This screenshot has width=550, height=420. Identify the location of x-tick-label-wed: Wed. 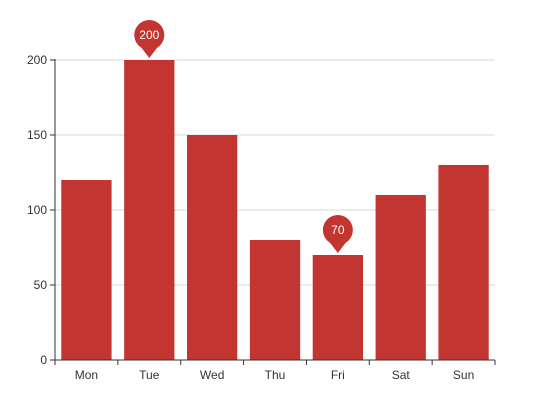
(212, 375).